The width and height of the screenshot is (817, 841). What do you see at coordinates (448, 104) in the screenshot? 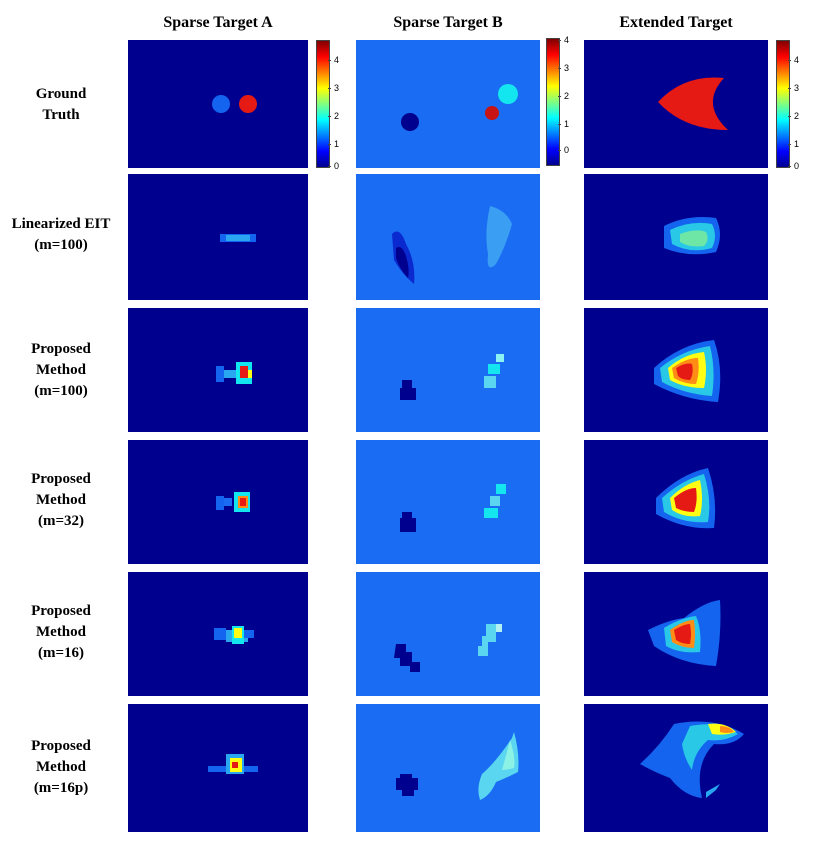
I see `panel-gt-b` at bounding box center [448, 104].